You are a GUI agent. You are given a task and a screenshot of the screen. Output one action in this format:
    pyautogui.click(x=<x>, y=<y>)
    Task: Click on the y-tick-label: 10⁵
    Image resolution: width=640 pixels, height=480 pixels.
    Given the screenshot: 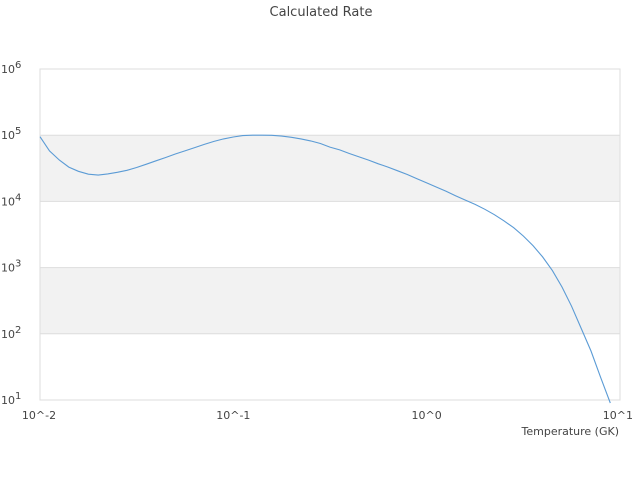 What is the action you would take?
    pyautogui.click(x=11, y=134)
    